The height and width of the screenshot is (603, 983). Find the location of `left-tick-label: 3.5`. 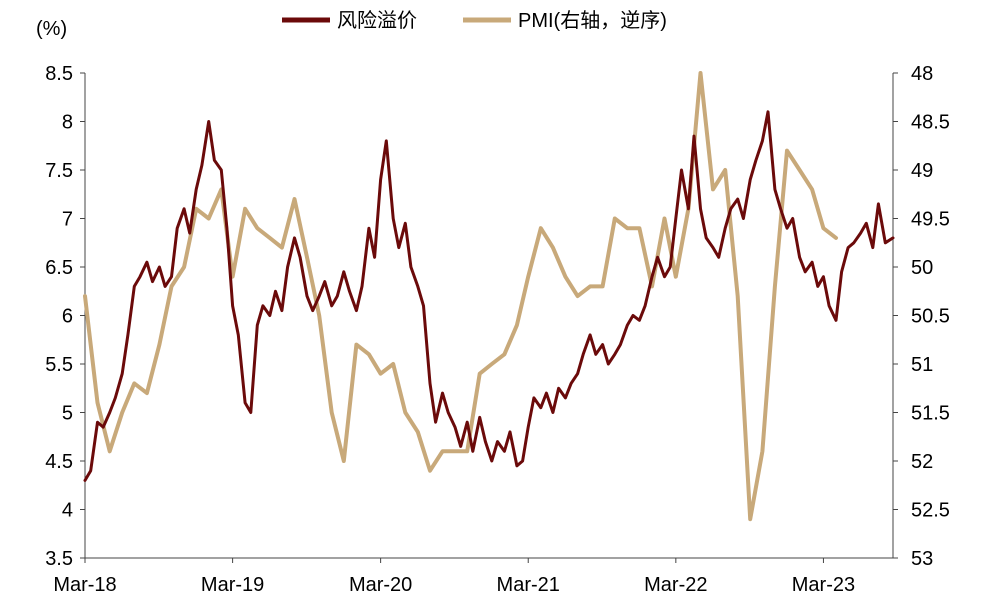

left-tick-label: 3.5 is located at coordinates (59, 559).